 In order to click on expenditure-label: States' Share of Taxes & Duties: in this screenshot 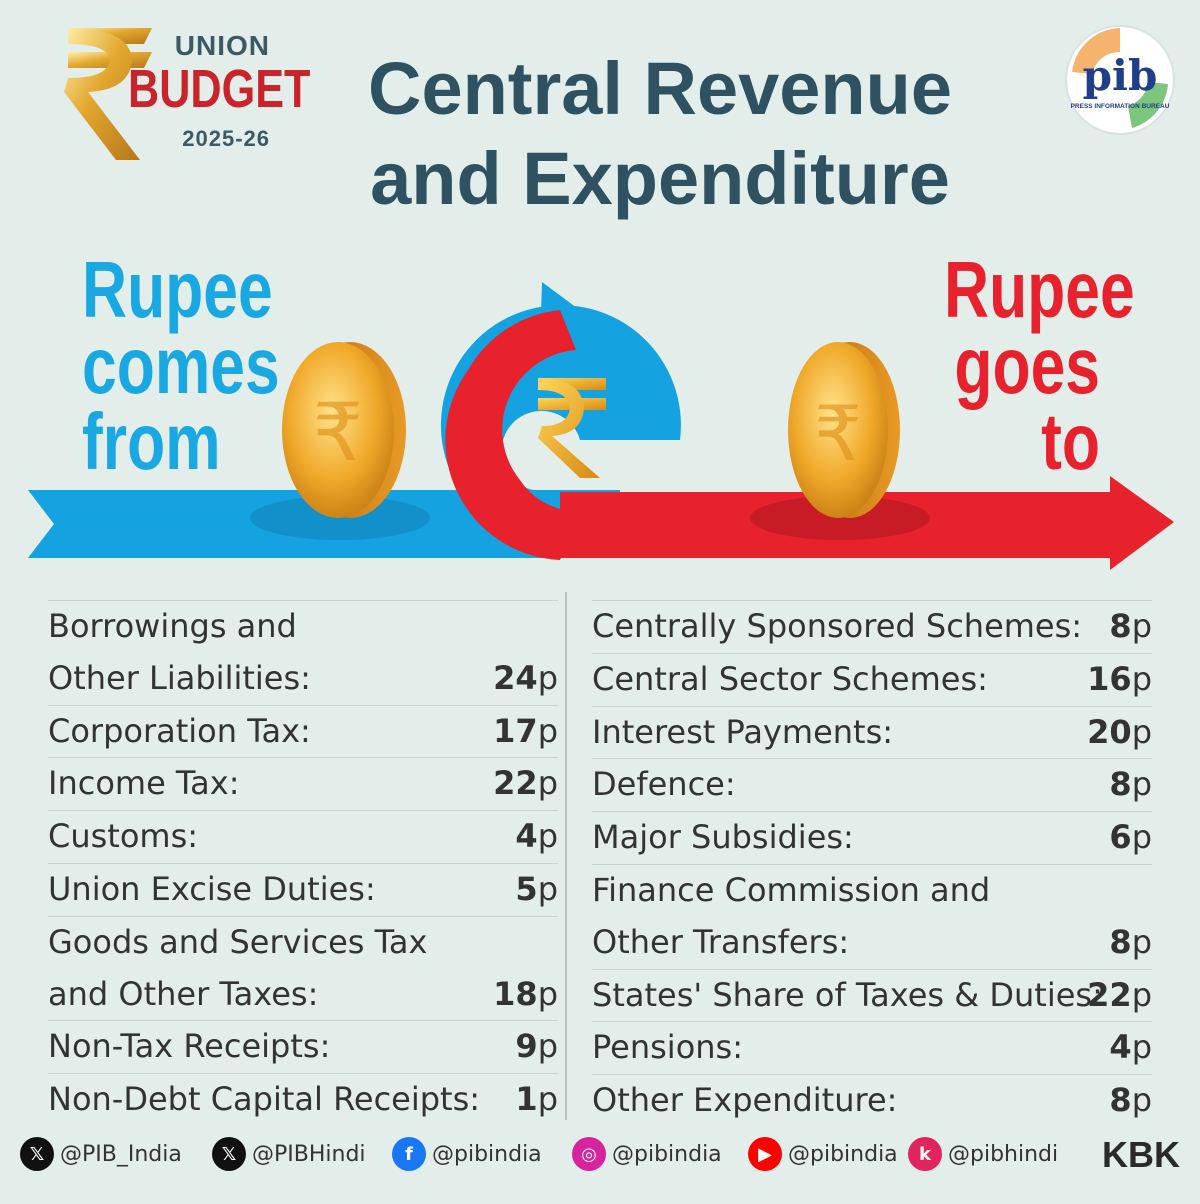, I will do `click(847, 994)`.